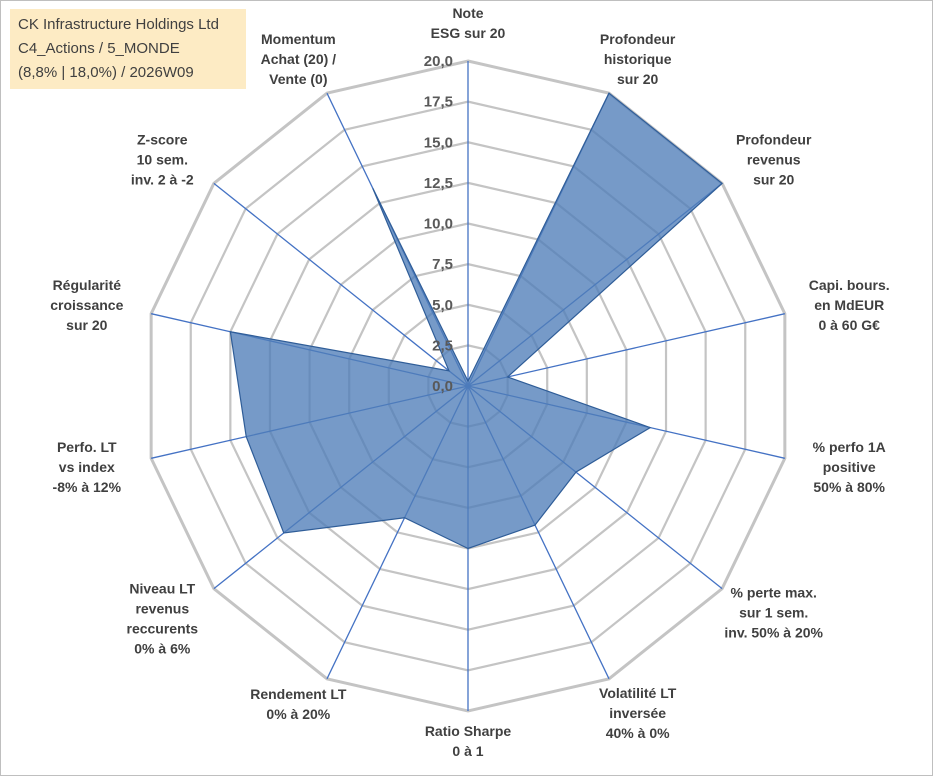 This screenshot has height=777, width=933. I want to click on axis-label-5: % perte max. sur 1 sem. inv. 50% à 20%, so click(773, 612).